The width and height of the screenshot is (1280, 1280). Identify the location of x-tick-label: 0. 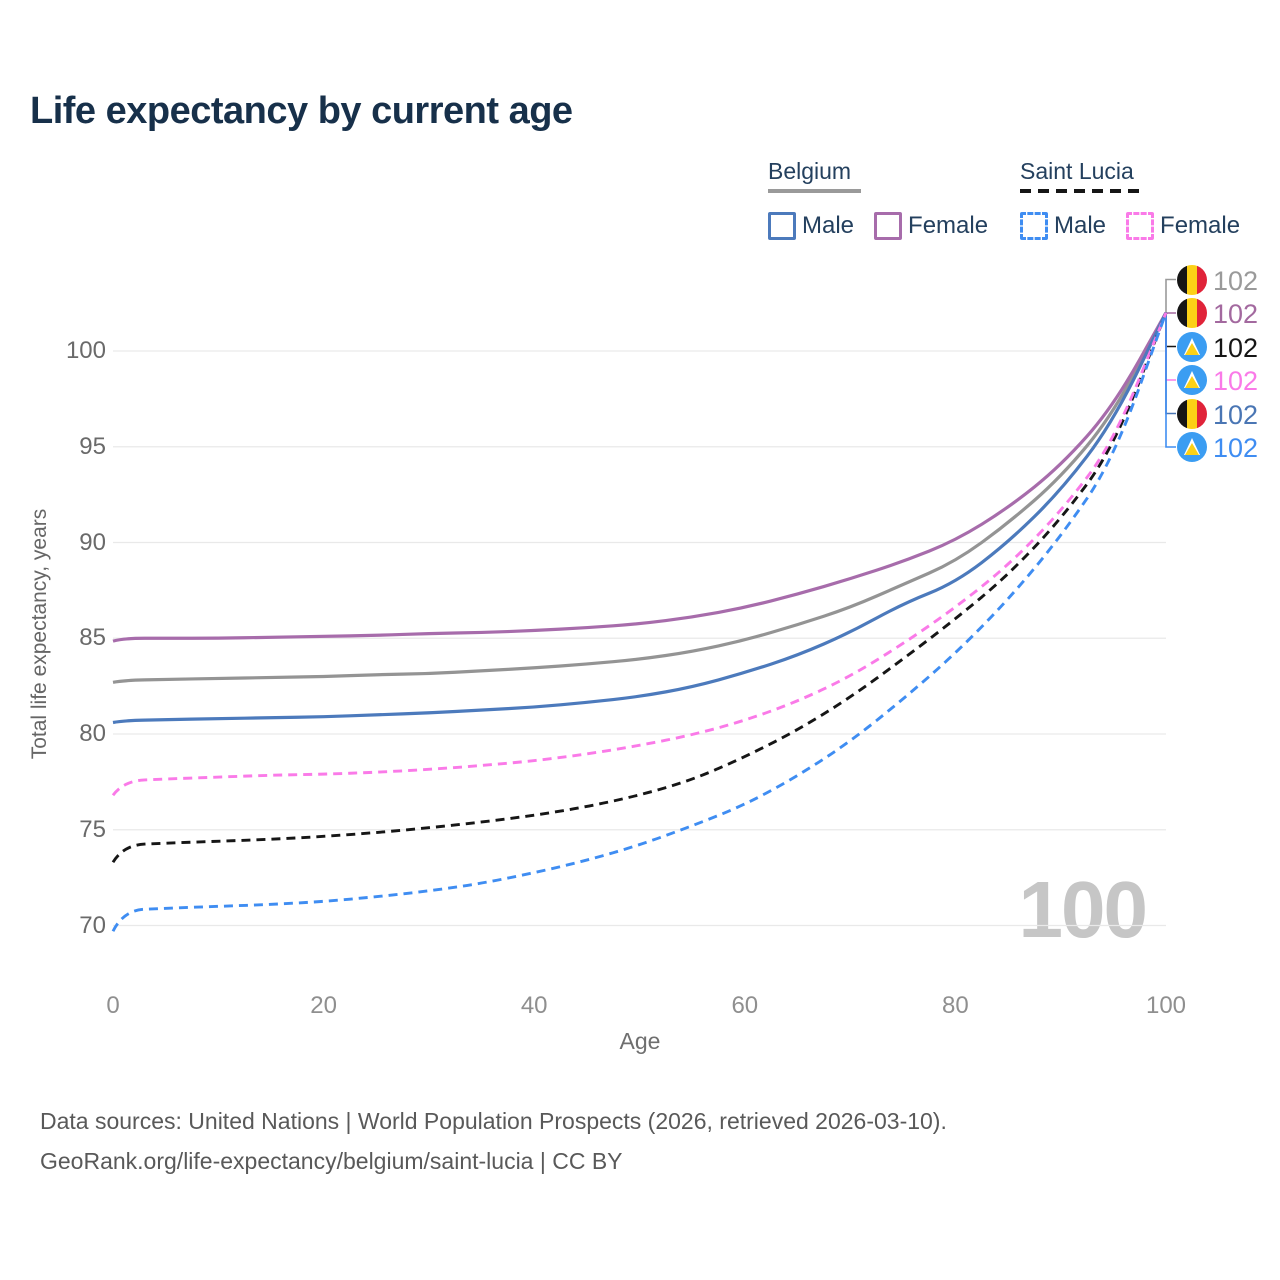
(113, 1005).